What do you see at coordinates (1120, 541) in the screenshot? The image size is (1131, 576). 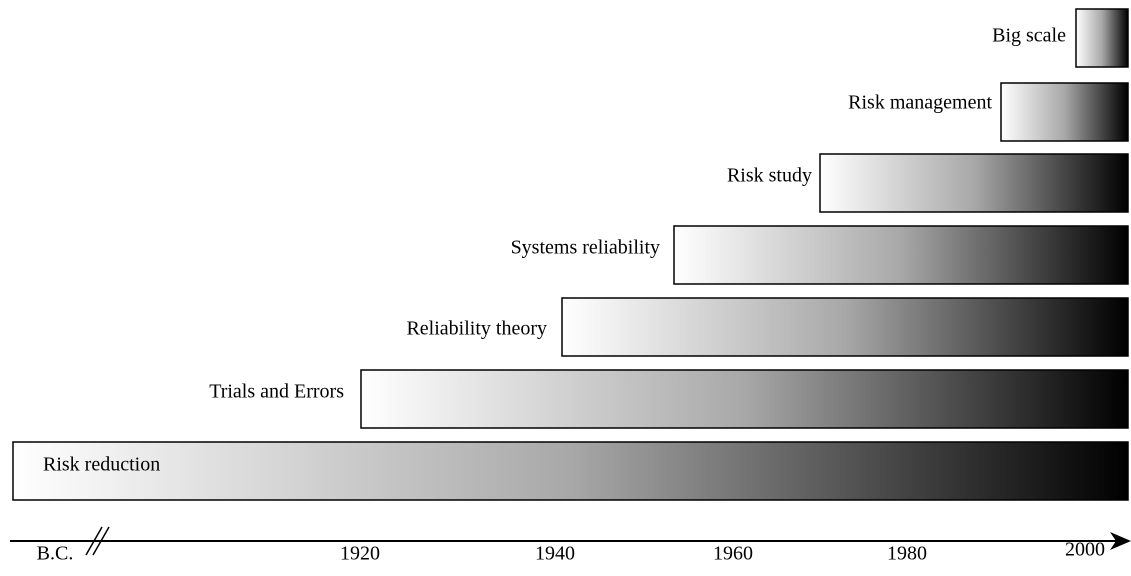 I see `axis-arrow` at bounding box center [1120, 541].